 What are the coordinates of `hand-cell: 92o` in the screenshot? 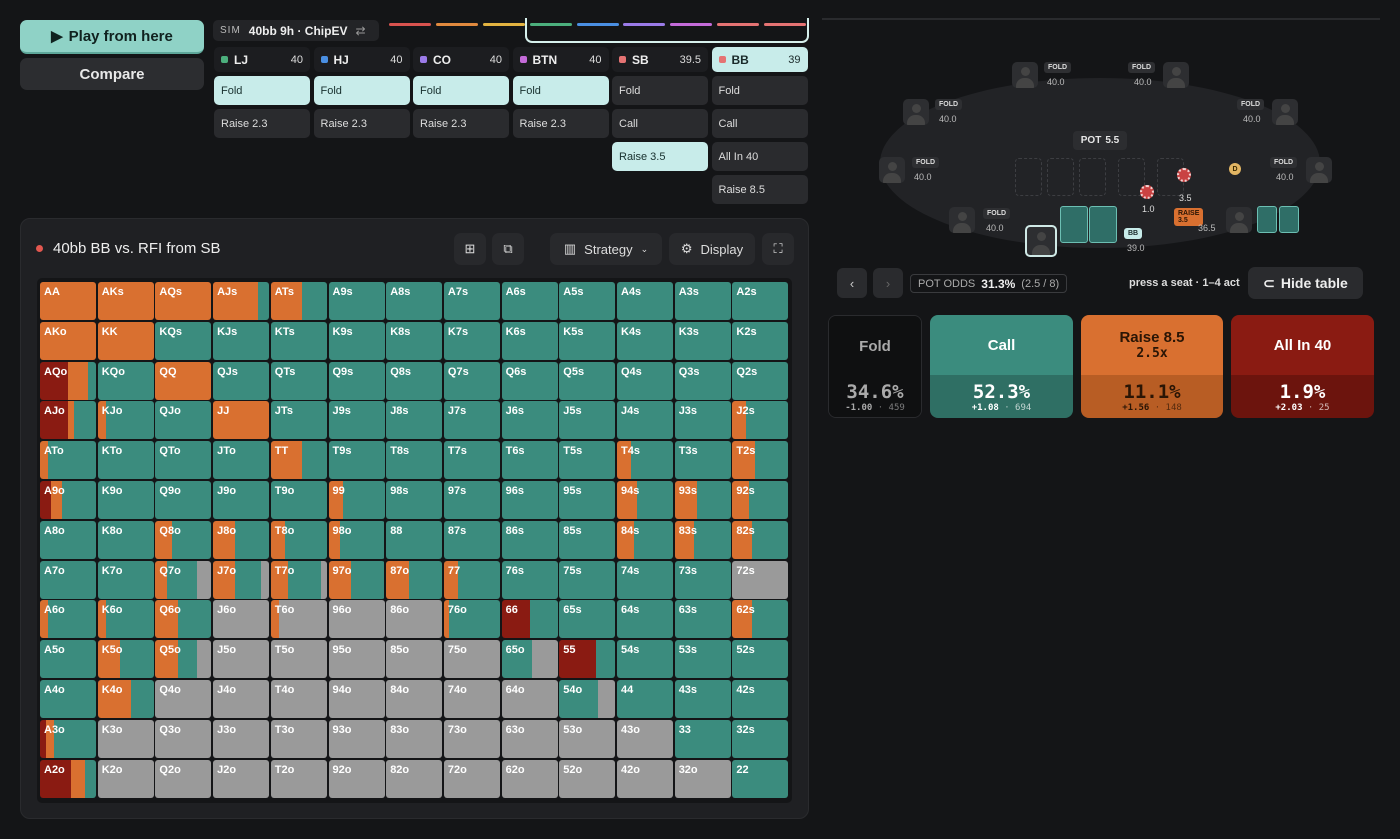 It's located at (356, 778).